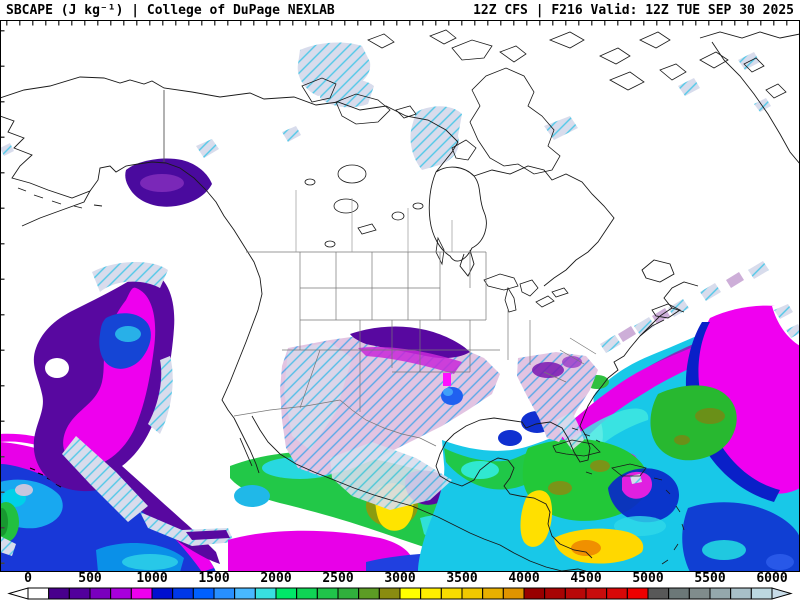  I want to click on colorbar, so click(400, 593).